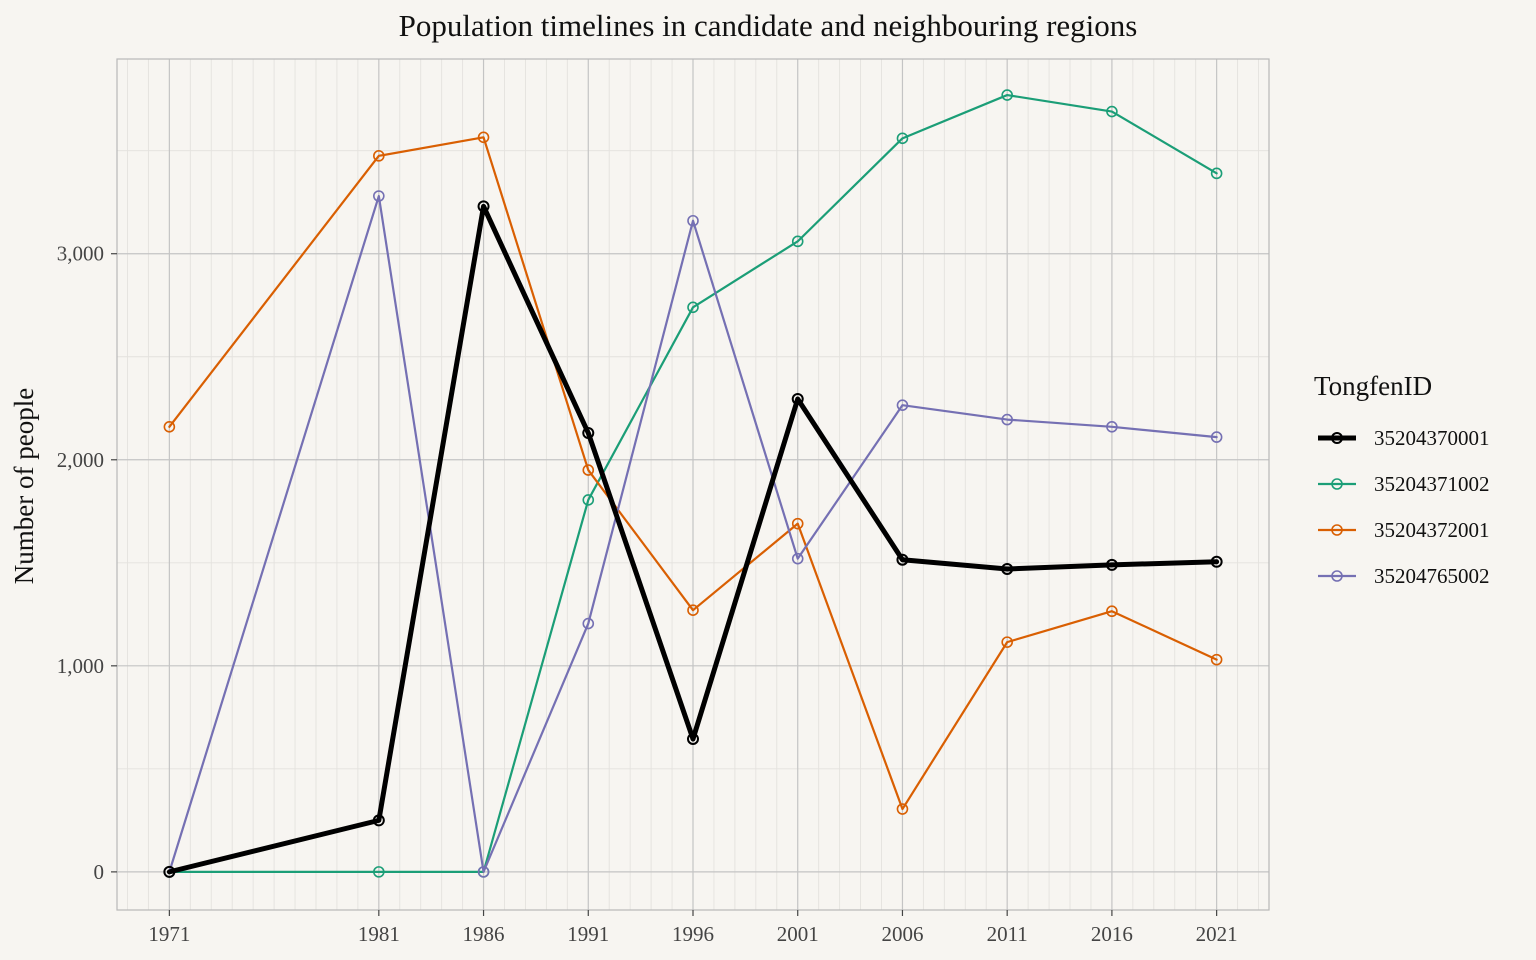 The height and width of the screenshot is (960, 1536). I want to click on x-tick-label: 1986, so click(484, 934).